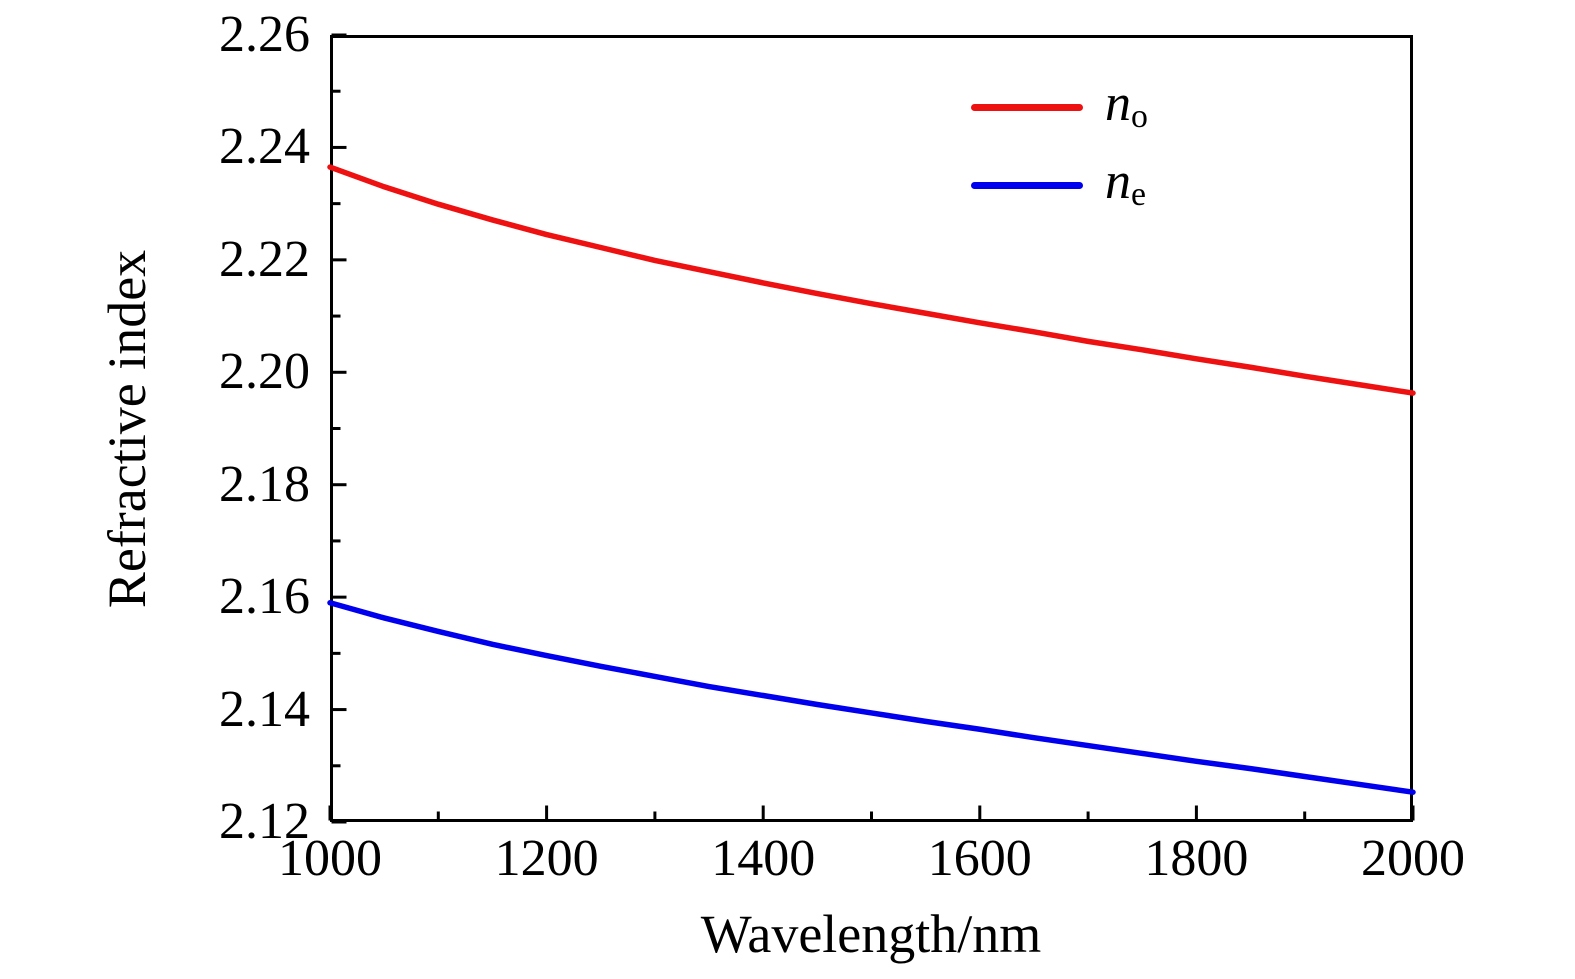  Describe the element at coordinates (1139, 195) in the screenshot. I see `legend-subscript-ne: e` at that location.